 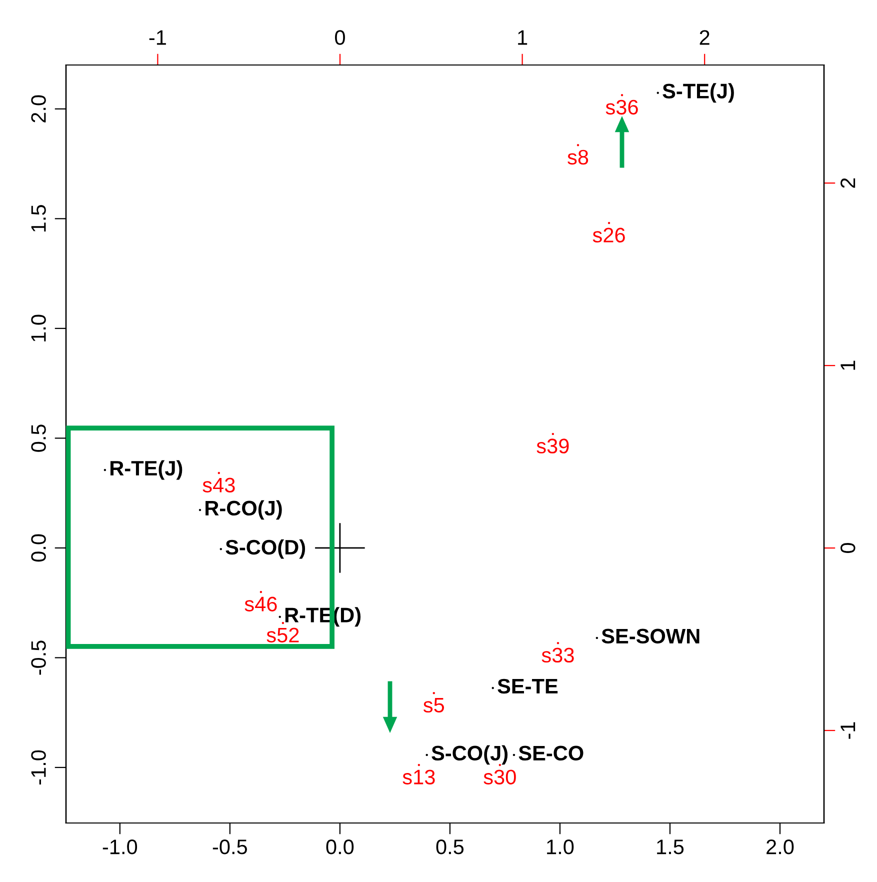 What do you see at coordinates (340, 37) in the screenshot?
I see `x2-tick-label: 0` at bounding box center [340, 37].